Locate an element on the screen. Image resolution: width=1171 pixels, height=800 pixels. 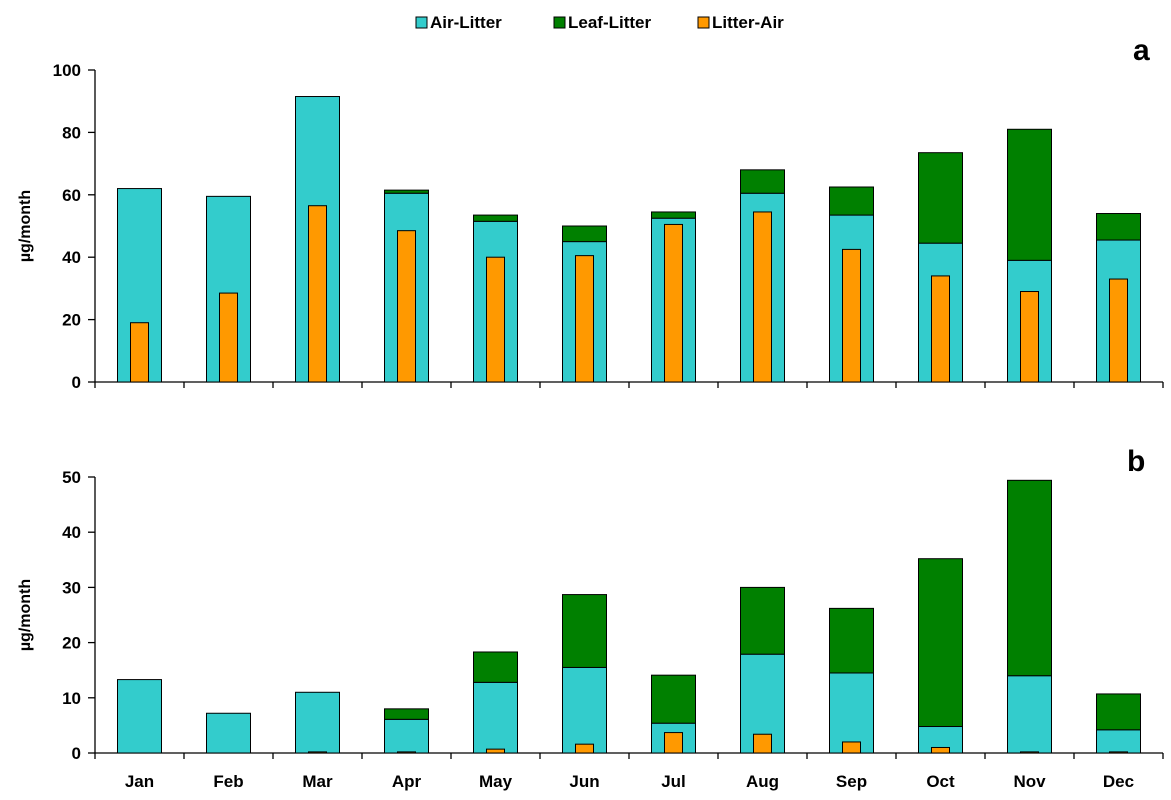
panel-b-label: b is located at coordinates (1136, 461).